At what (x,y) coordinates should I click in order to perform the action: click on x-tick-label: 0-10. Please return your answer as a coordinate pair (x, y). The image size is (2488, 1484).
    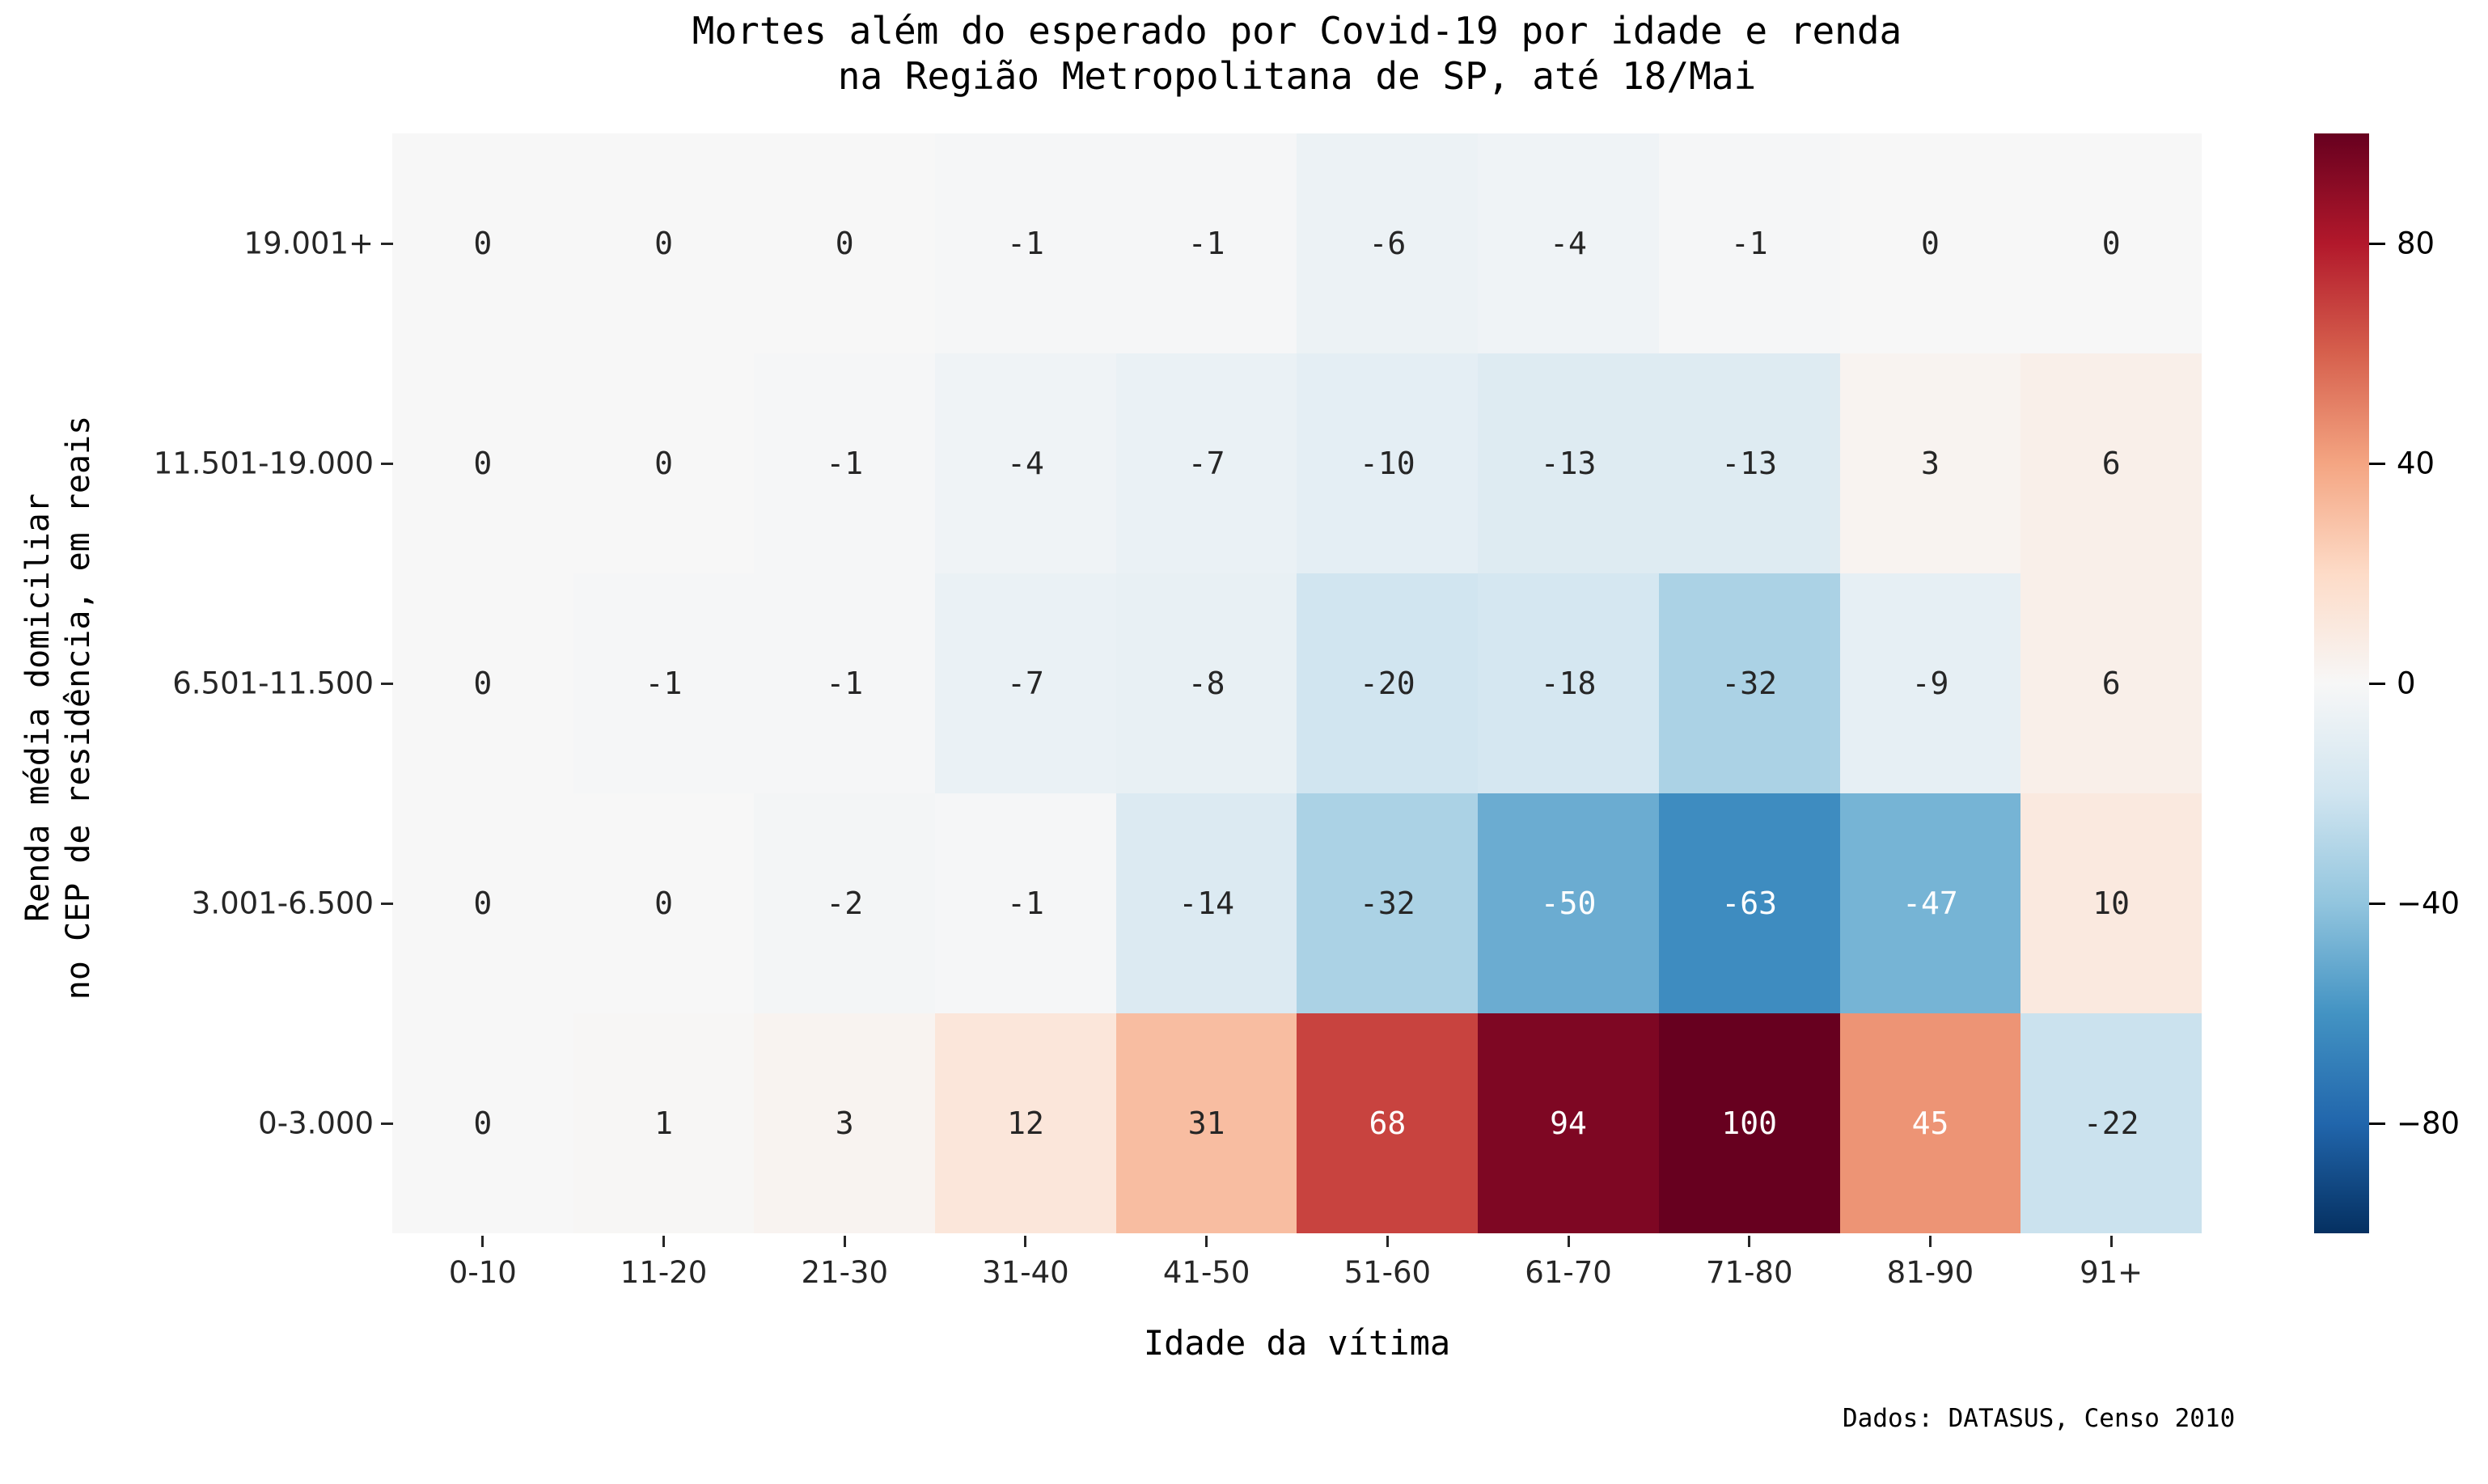
    Looking at the image, I should click on (483, 1272).